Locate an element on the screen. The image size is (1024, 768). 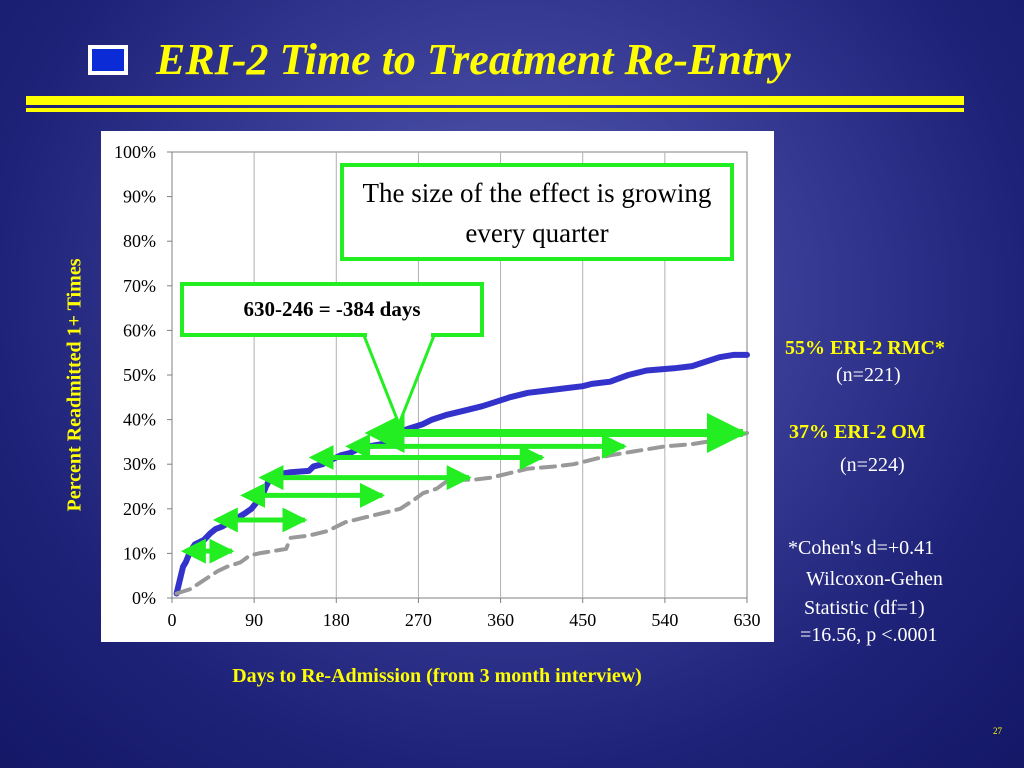
title-square-icon is located at coordinates (108, 60).